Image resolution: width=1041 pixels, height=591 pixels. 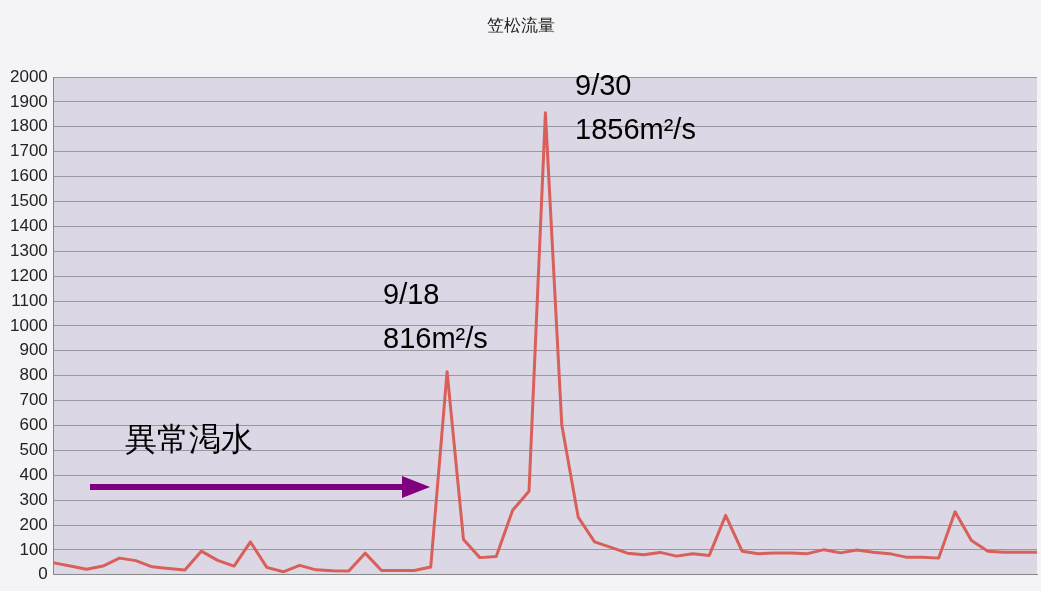 I want to click on y-tick-label: 900, so click(x=33, y=350).